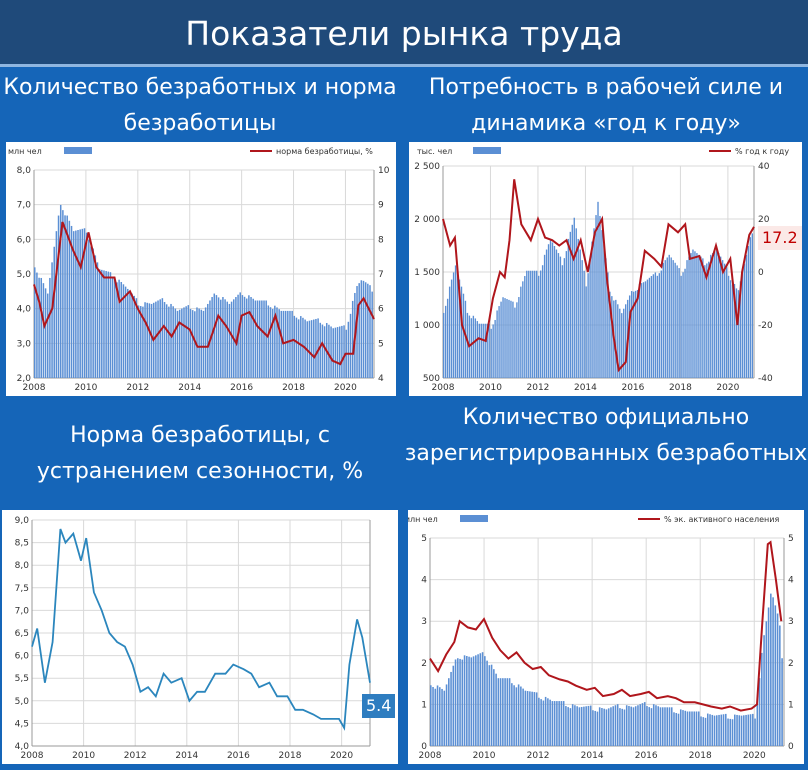  Describe the element at coordinates (443, 388) in the screenshot. I see `x-tick-label: 2008` at that location.